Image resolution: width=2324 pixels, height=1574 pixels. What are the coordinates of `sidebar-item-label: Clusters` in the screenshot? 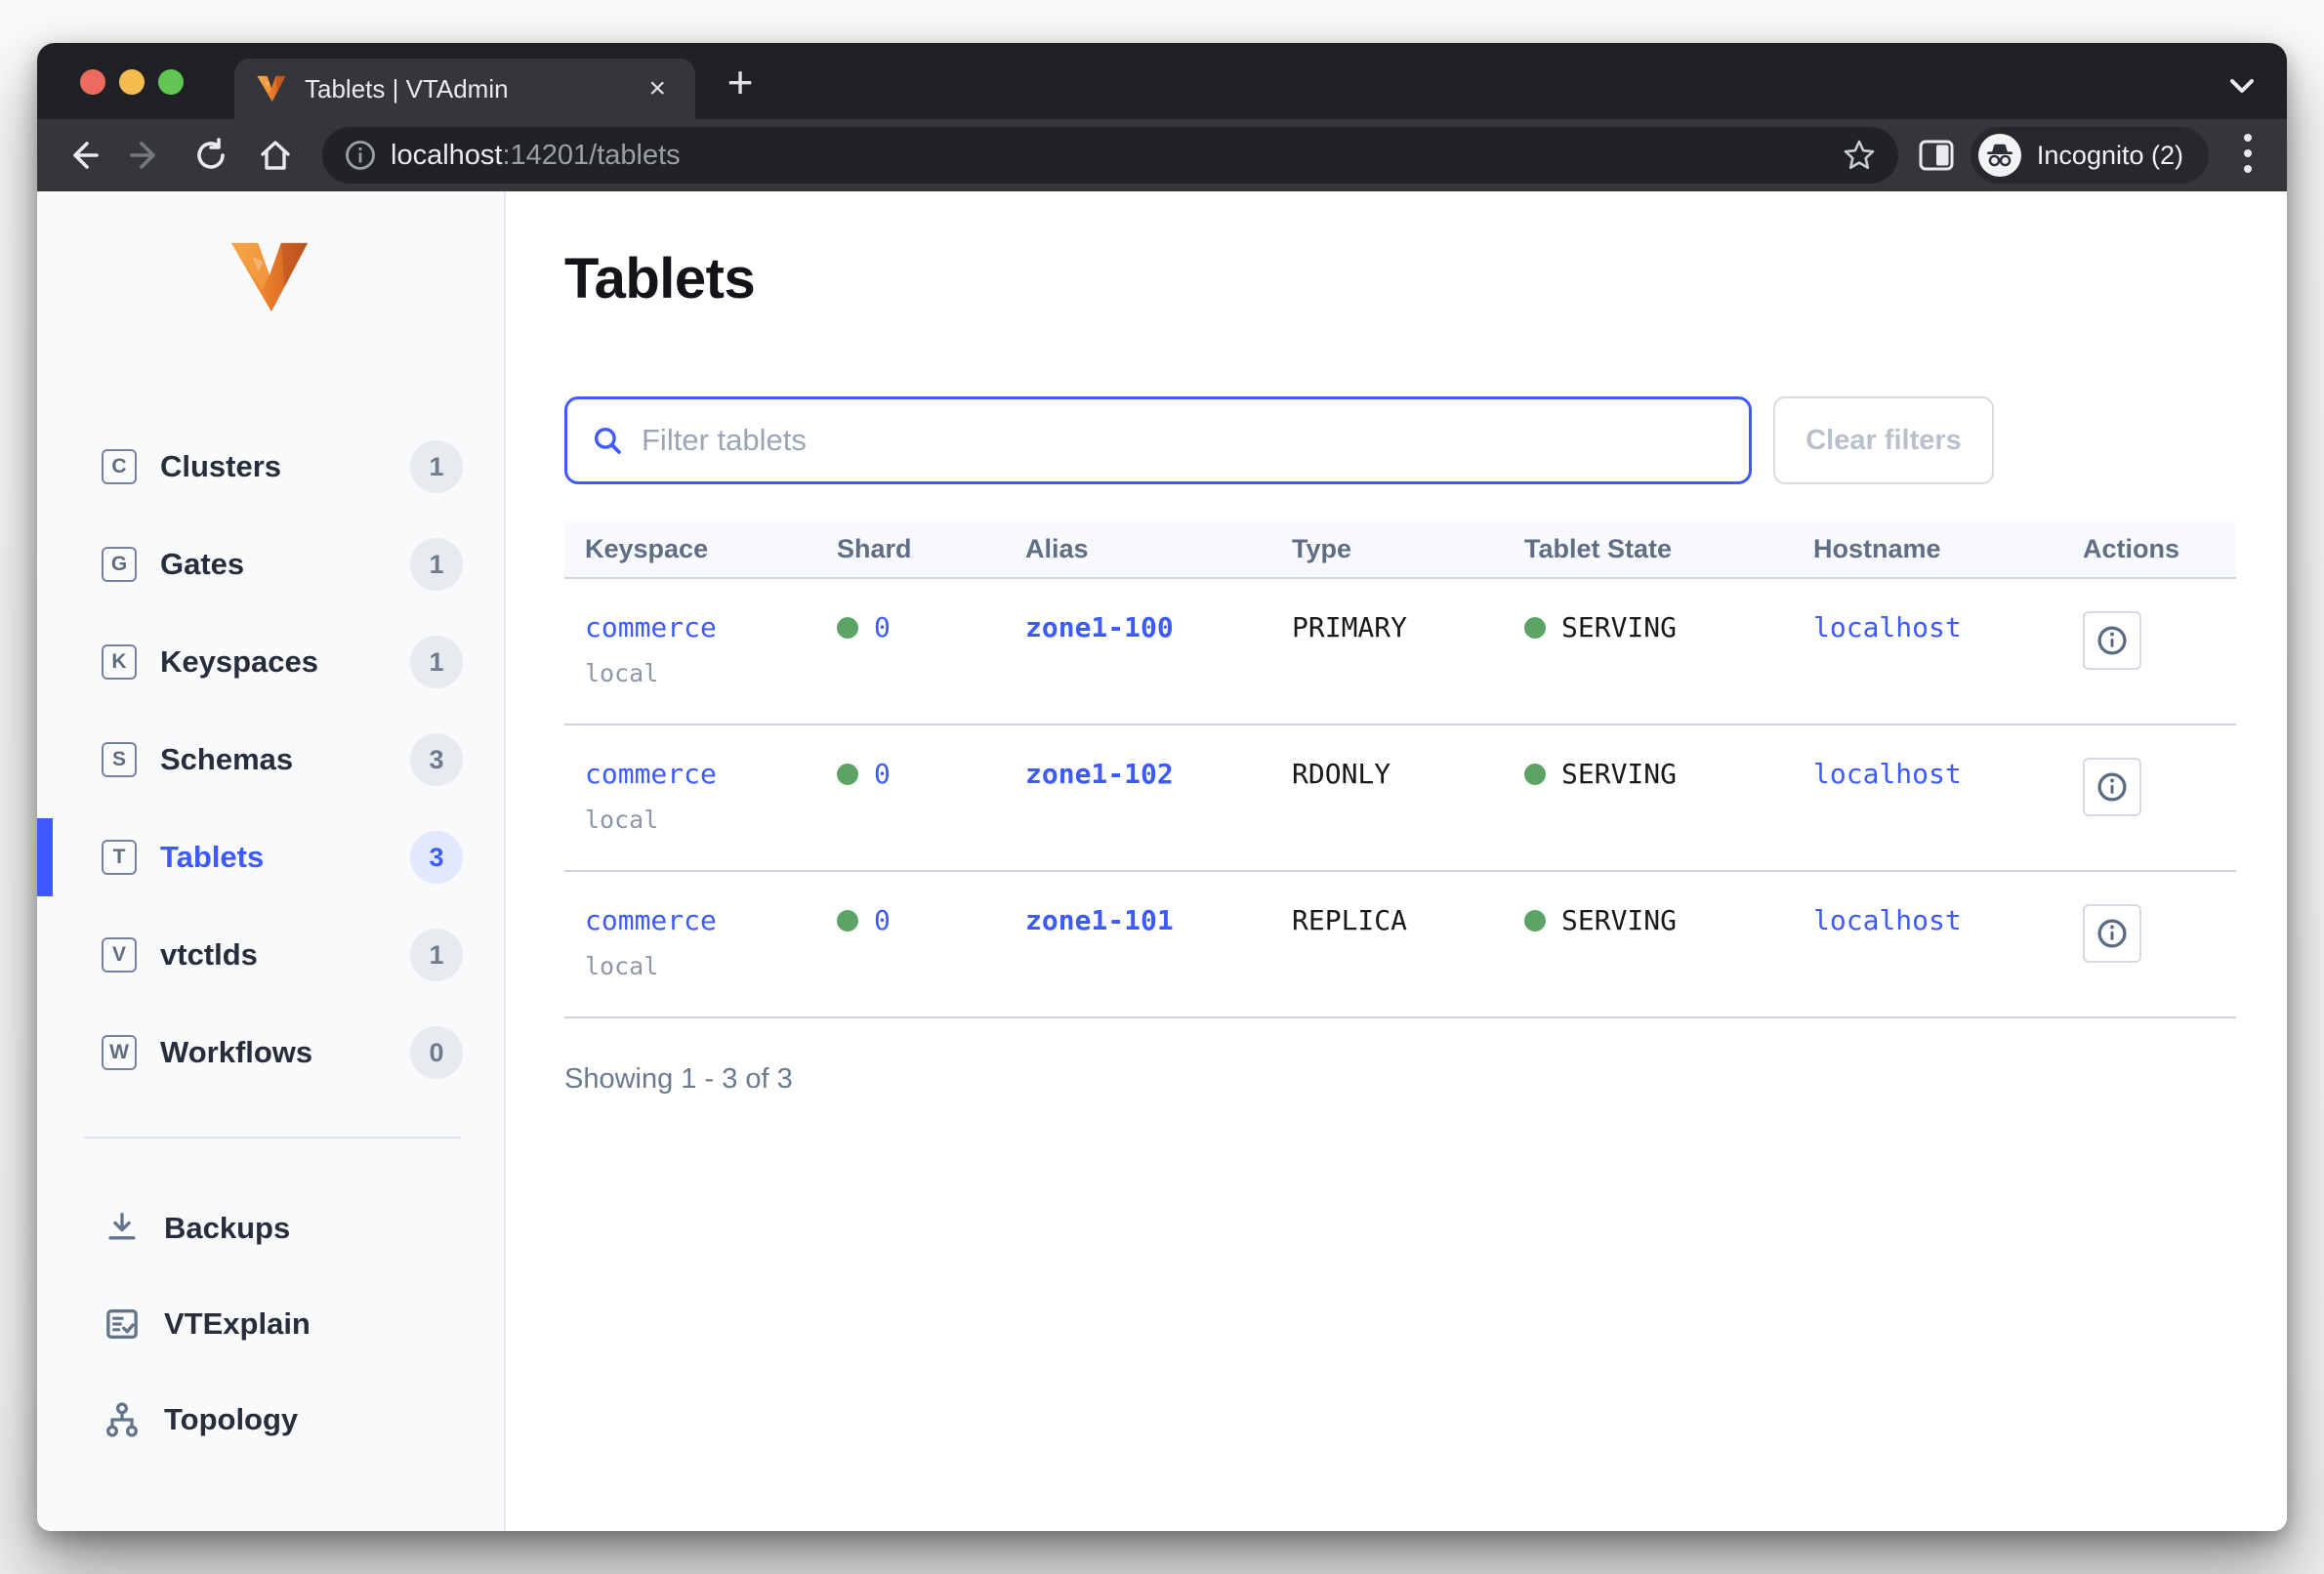 It's located at (221, 466).